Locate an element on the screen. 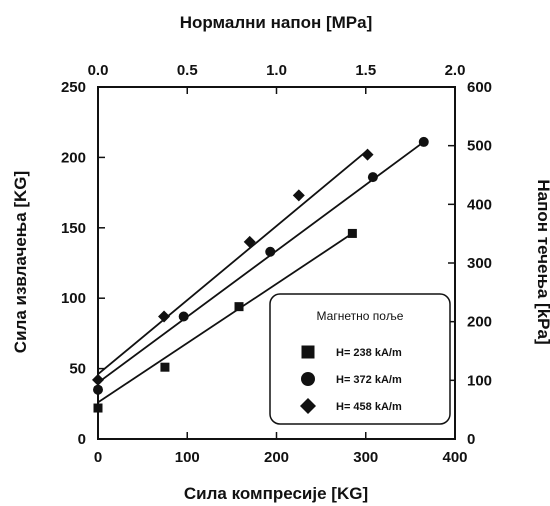  x2-tick-label: 0.5 is located at coordinates (187, 70).